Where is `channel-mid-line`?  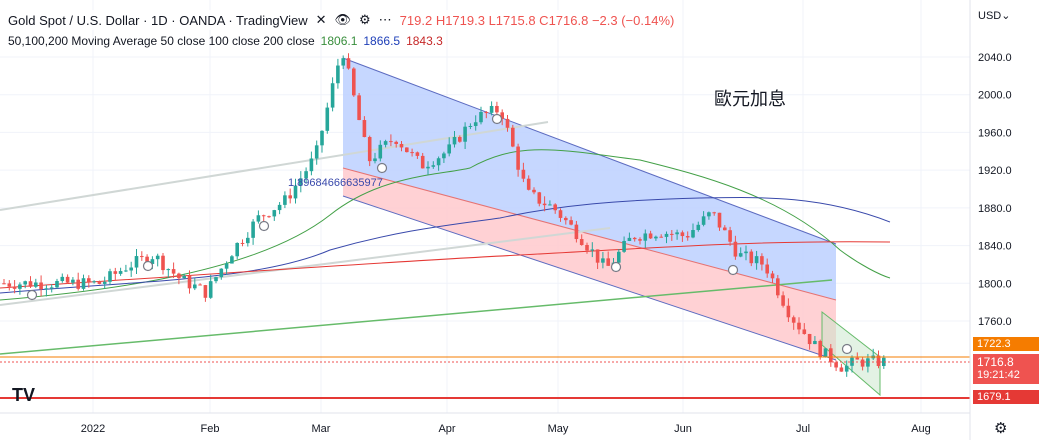
channel-mid-line is located at coordinates (589, 234).